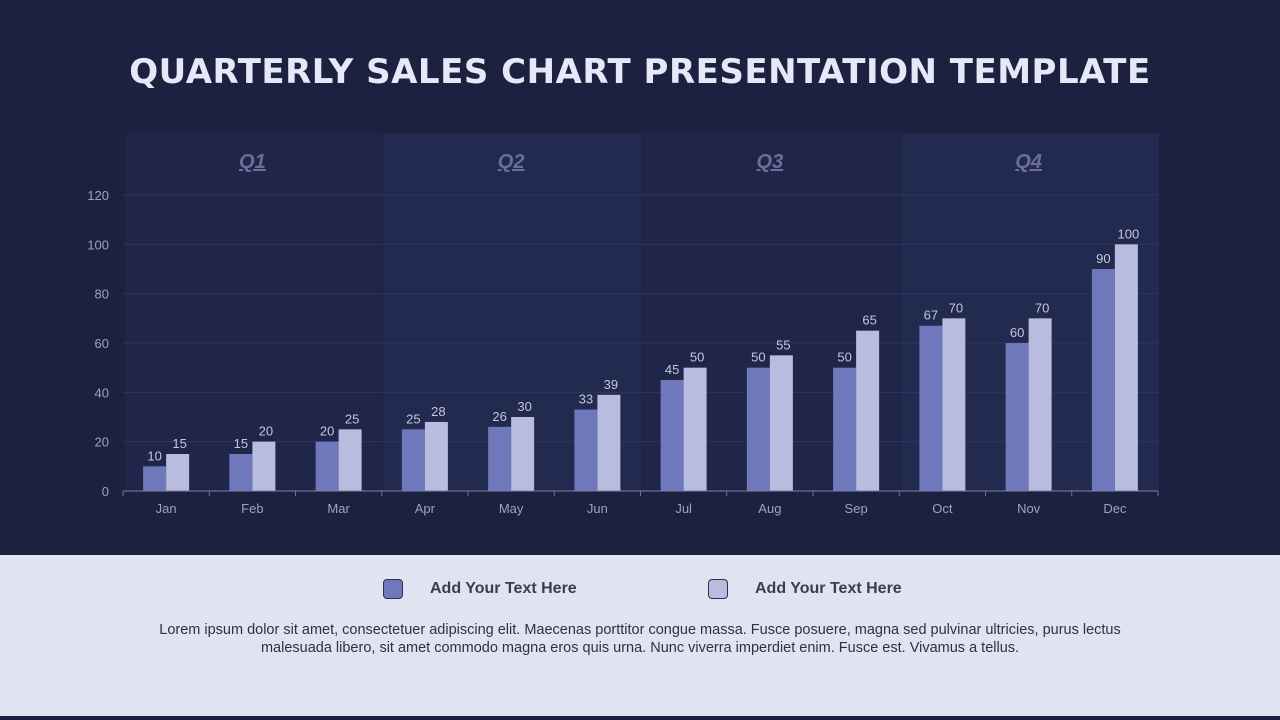 The width and height of the screenshot is (1280, 720). Describe the element at coordinates (869, 320) in the screenshot. I see `data-label: 65` at that location.